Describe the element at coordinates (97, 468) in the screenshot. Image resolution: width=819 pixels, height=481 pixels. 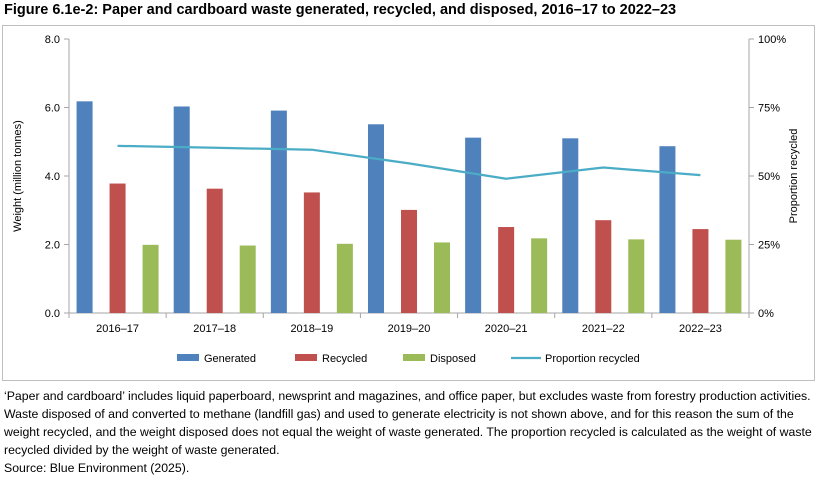
I see `source-text: Source: Blue Environment (2025).` at that location.